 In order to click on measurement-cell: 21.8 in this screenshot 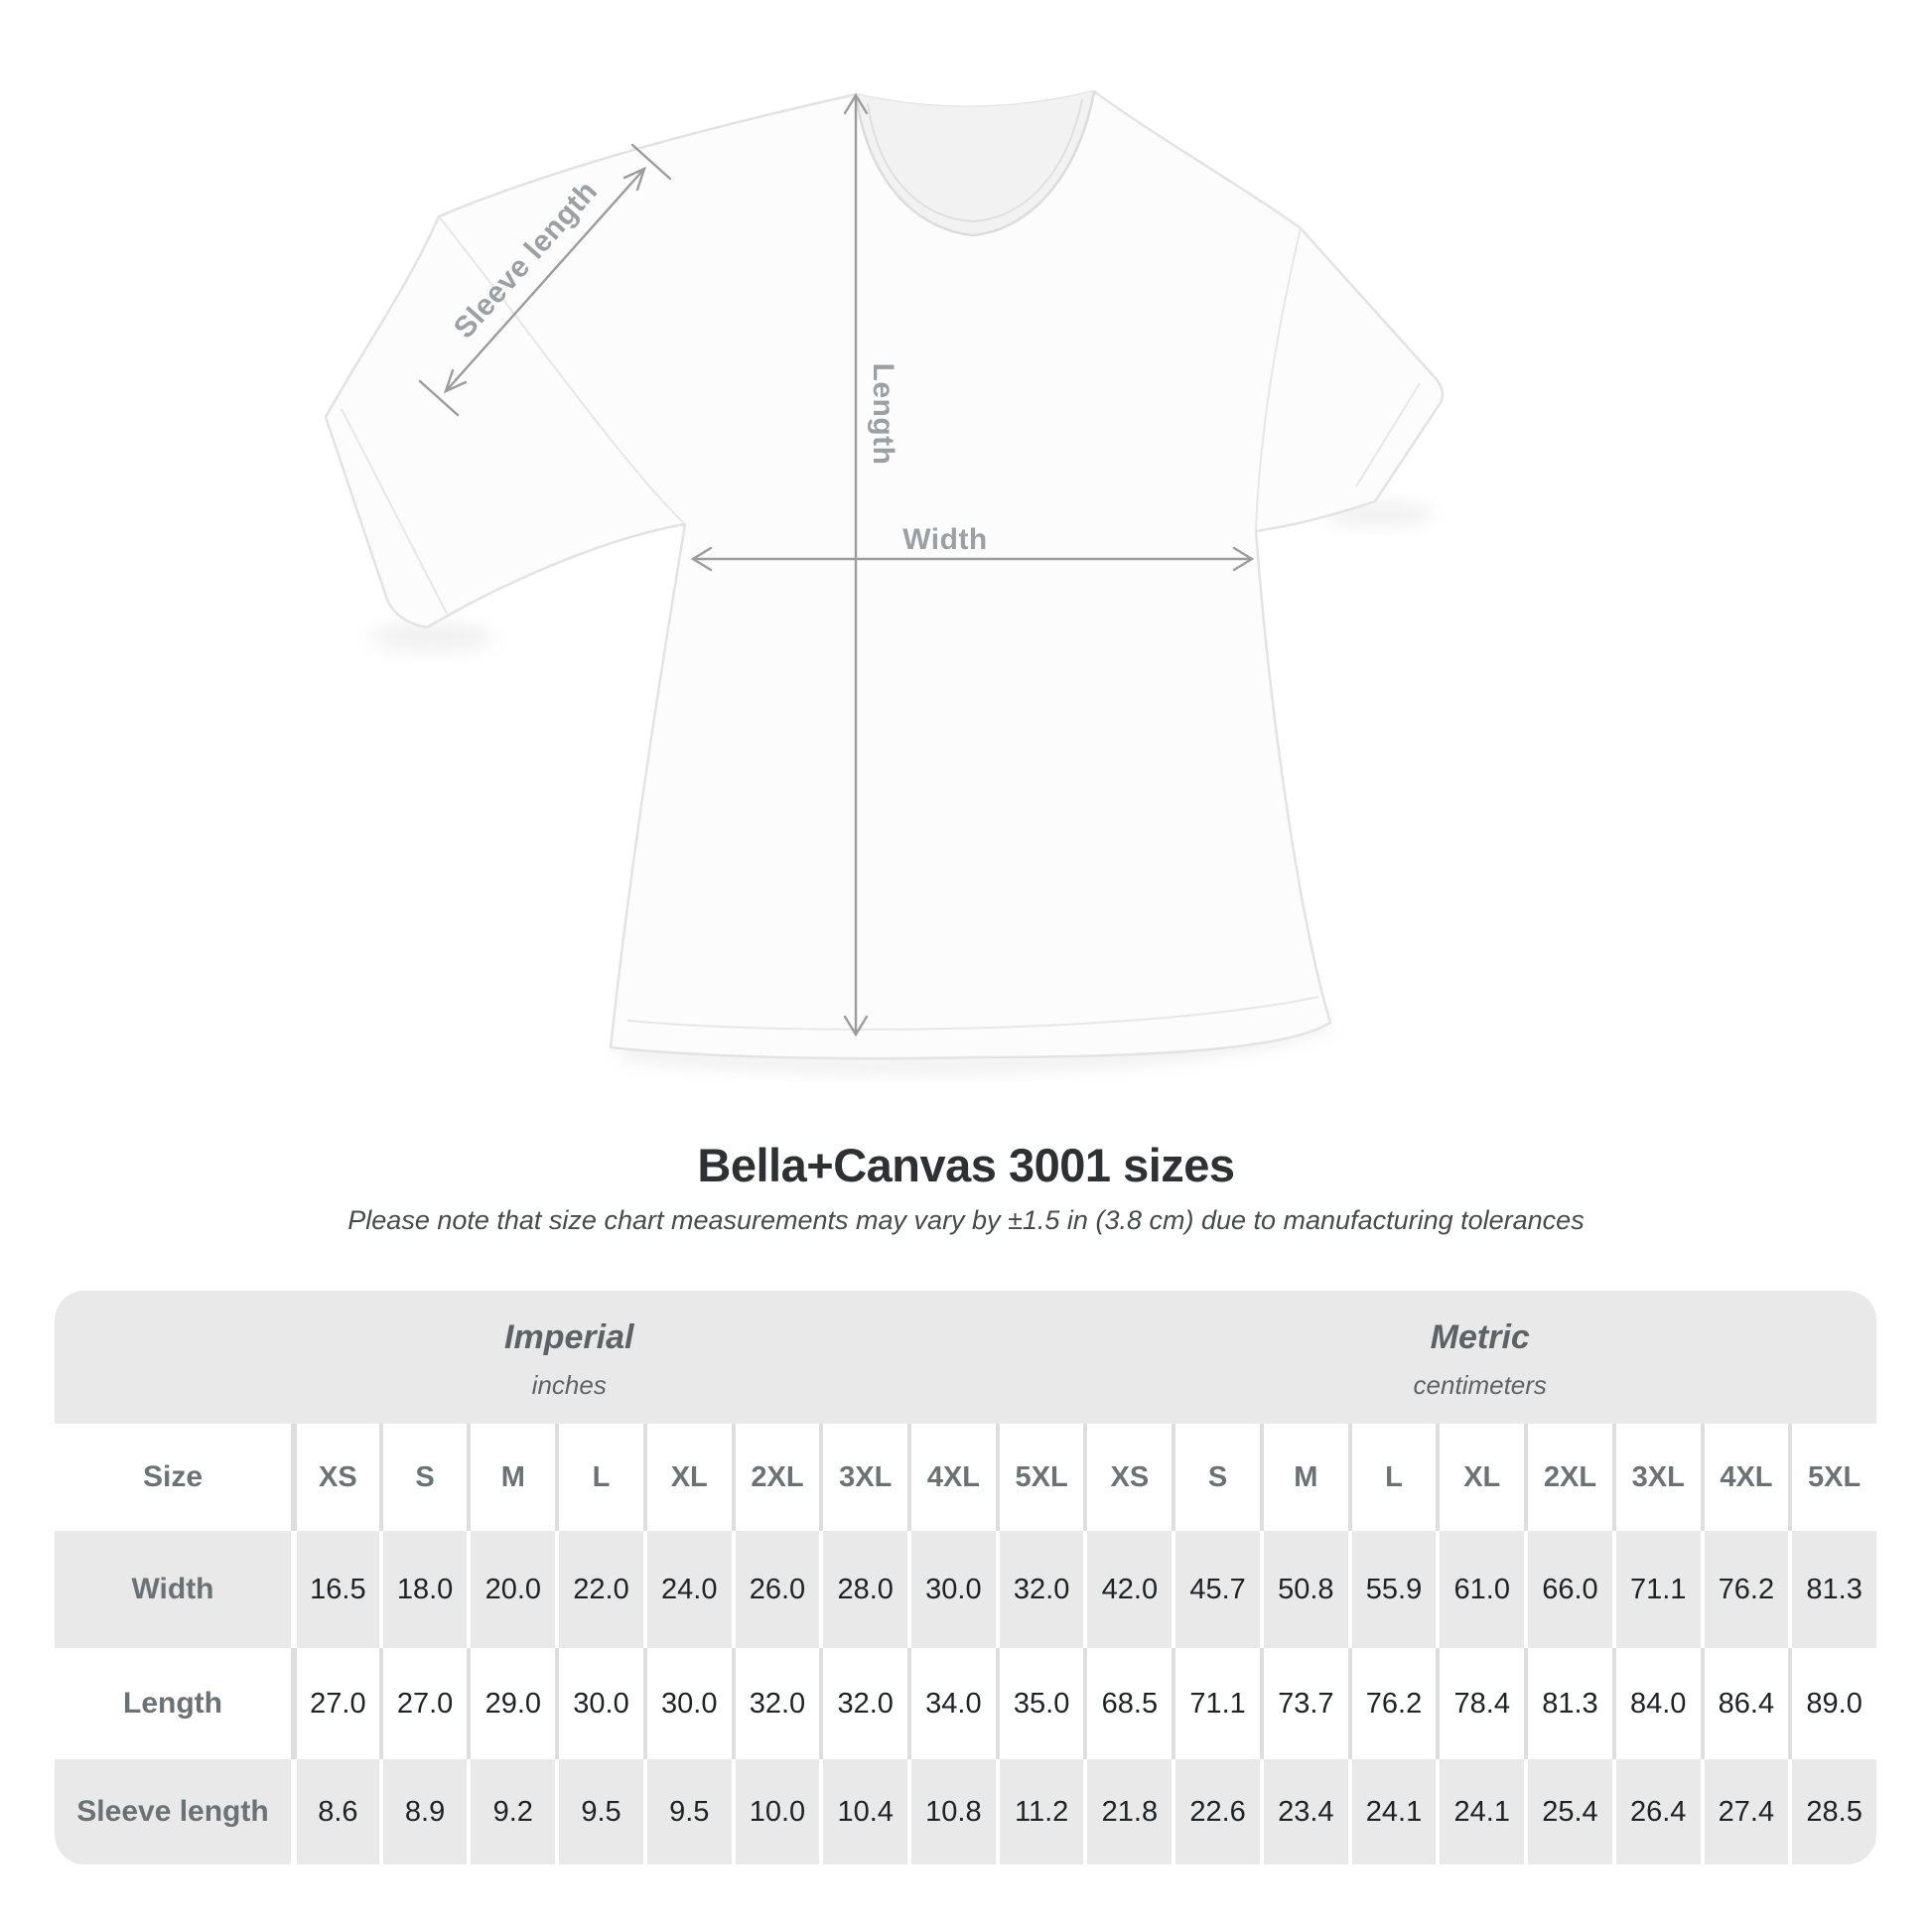, I will do `click(1127, 1812)`.